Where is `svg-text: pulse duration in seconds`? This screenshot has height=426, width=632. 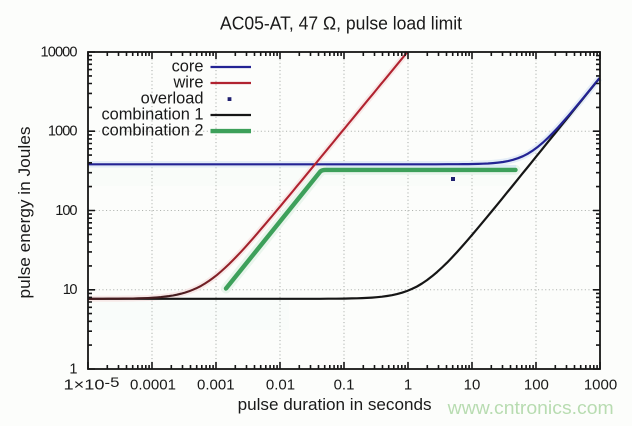 svg-text: pulse duration in seconds is located at coordinates (335, 405).